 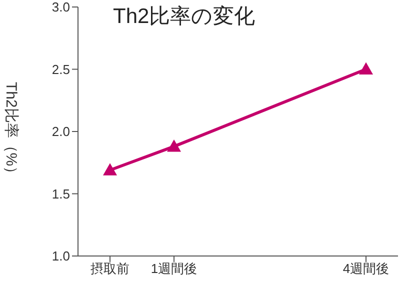 What do you see at coordinates (110, 268) in the screenshot?
I see `x-tick-label: 摂取前` at bounding box center [110, 268].